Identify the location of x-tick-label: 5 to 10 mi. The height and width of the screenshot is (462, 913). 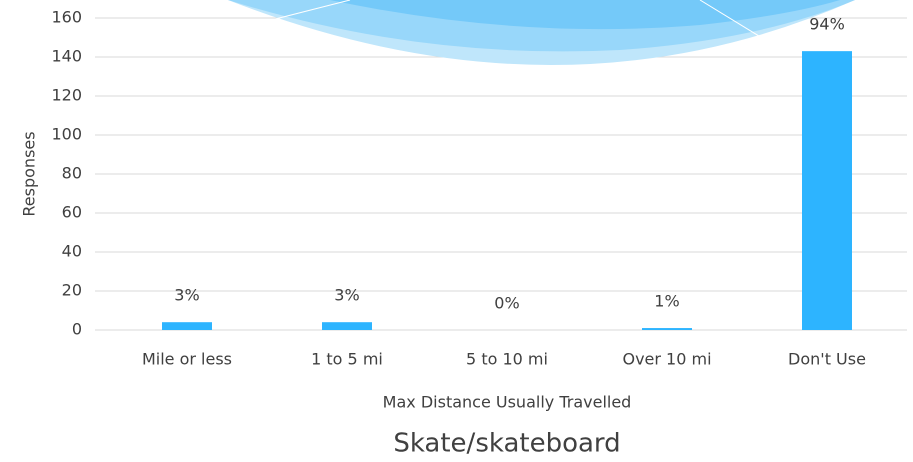
(507, 359).